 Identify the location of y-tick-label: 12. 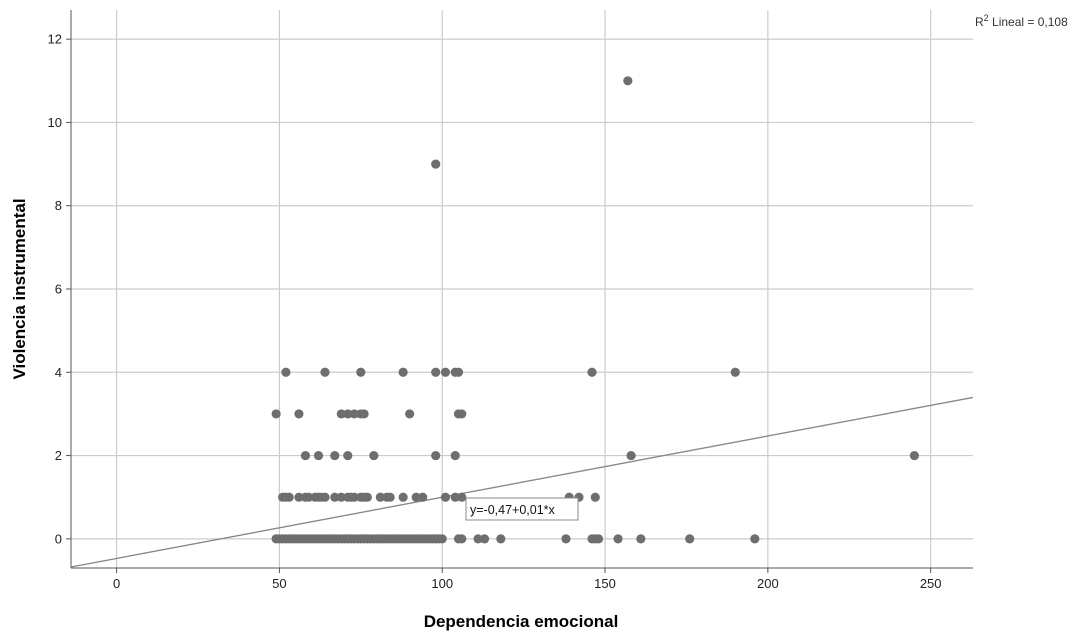
(55, 39).